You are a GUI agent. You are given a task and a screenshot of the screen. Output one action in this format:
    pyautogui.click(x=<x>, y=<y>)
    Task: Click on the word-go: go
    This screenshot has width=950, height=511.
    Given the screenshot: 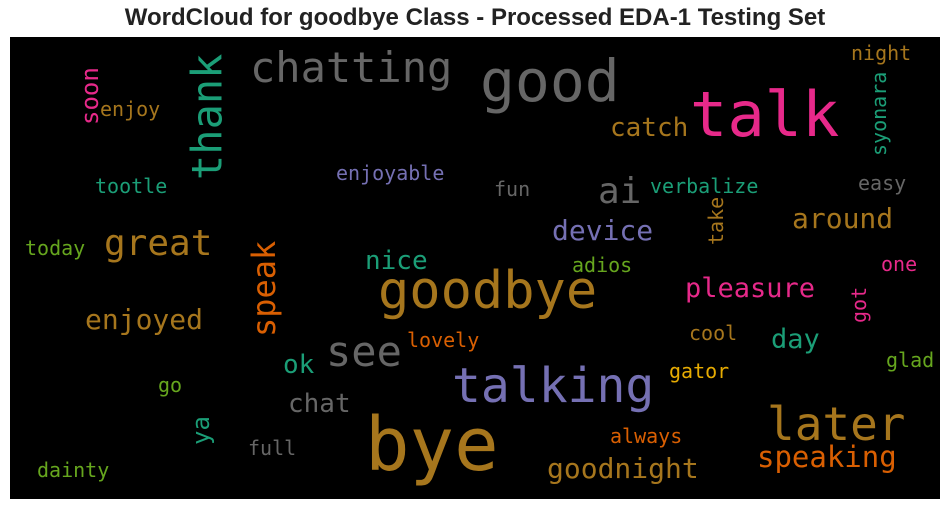 What is the action you would take?
    pyautogui.click(x=170, y=385)
    